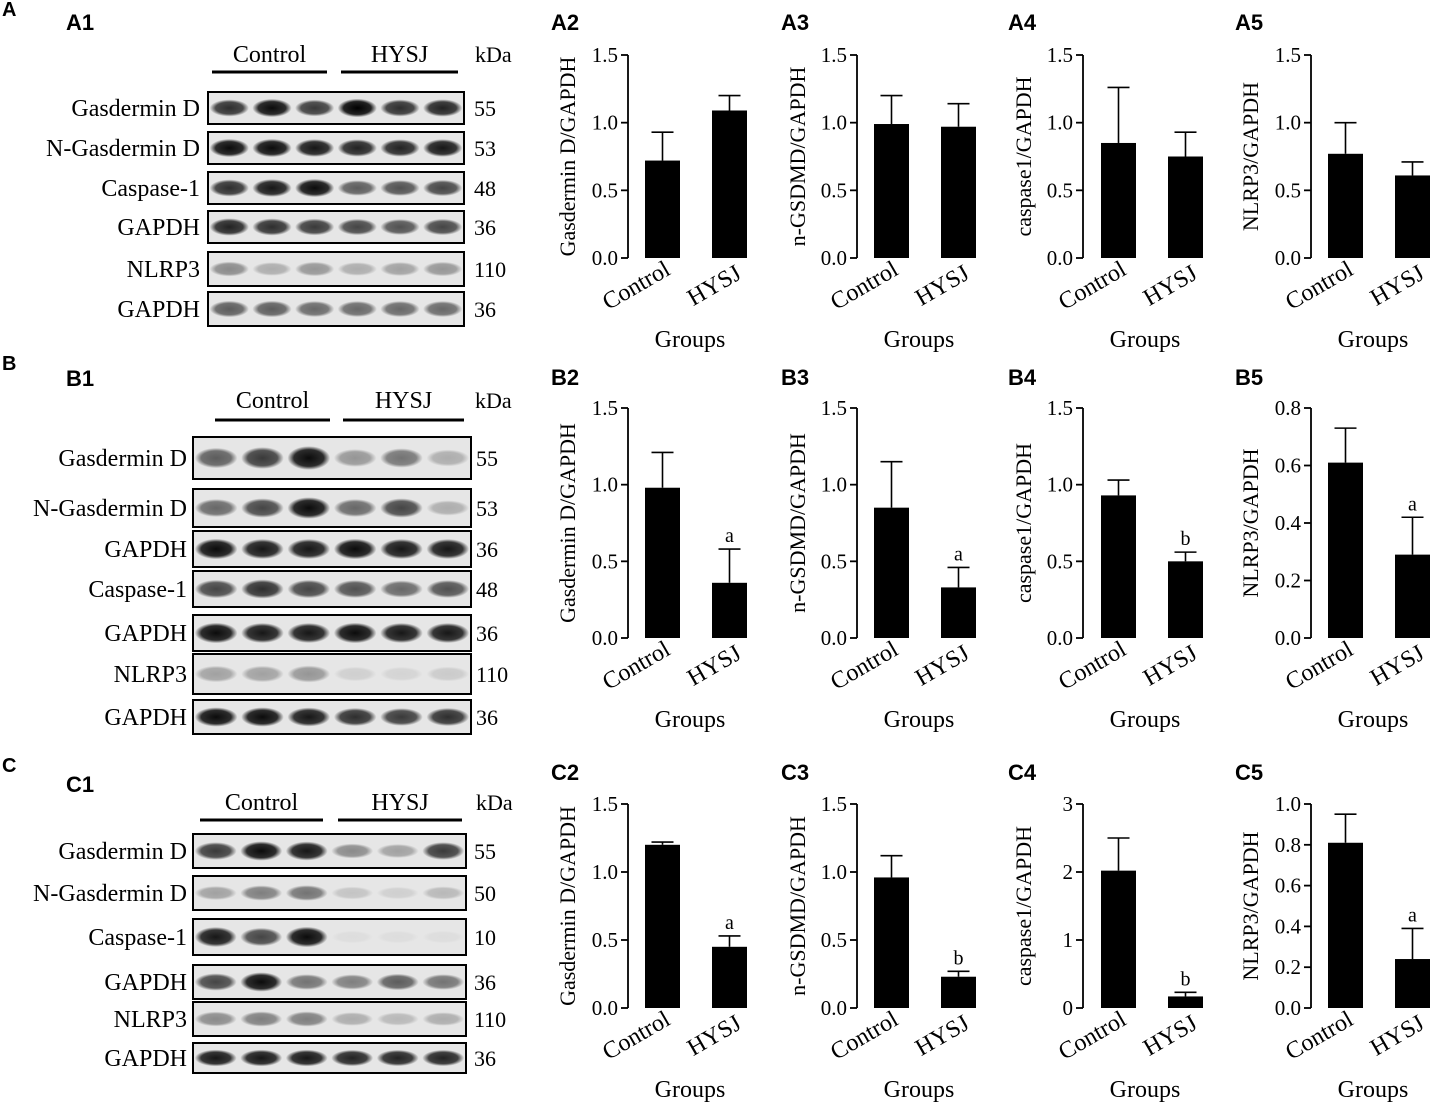  What do you see at coordinates (485, 893) in the screenshot?
I see `kda-value: 50` at bounding box center [485, 893].